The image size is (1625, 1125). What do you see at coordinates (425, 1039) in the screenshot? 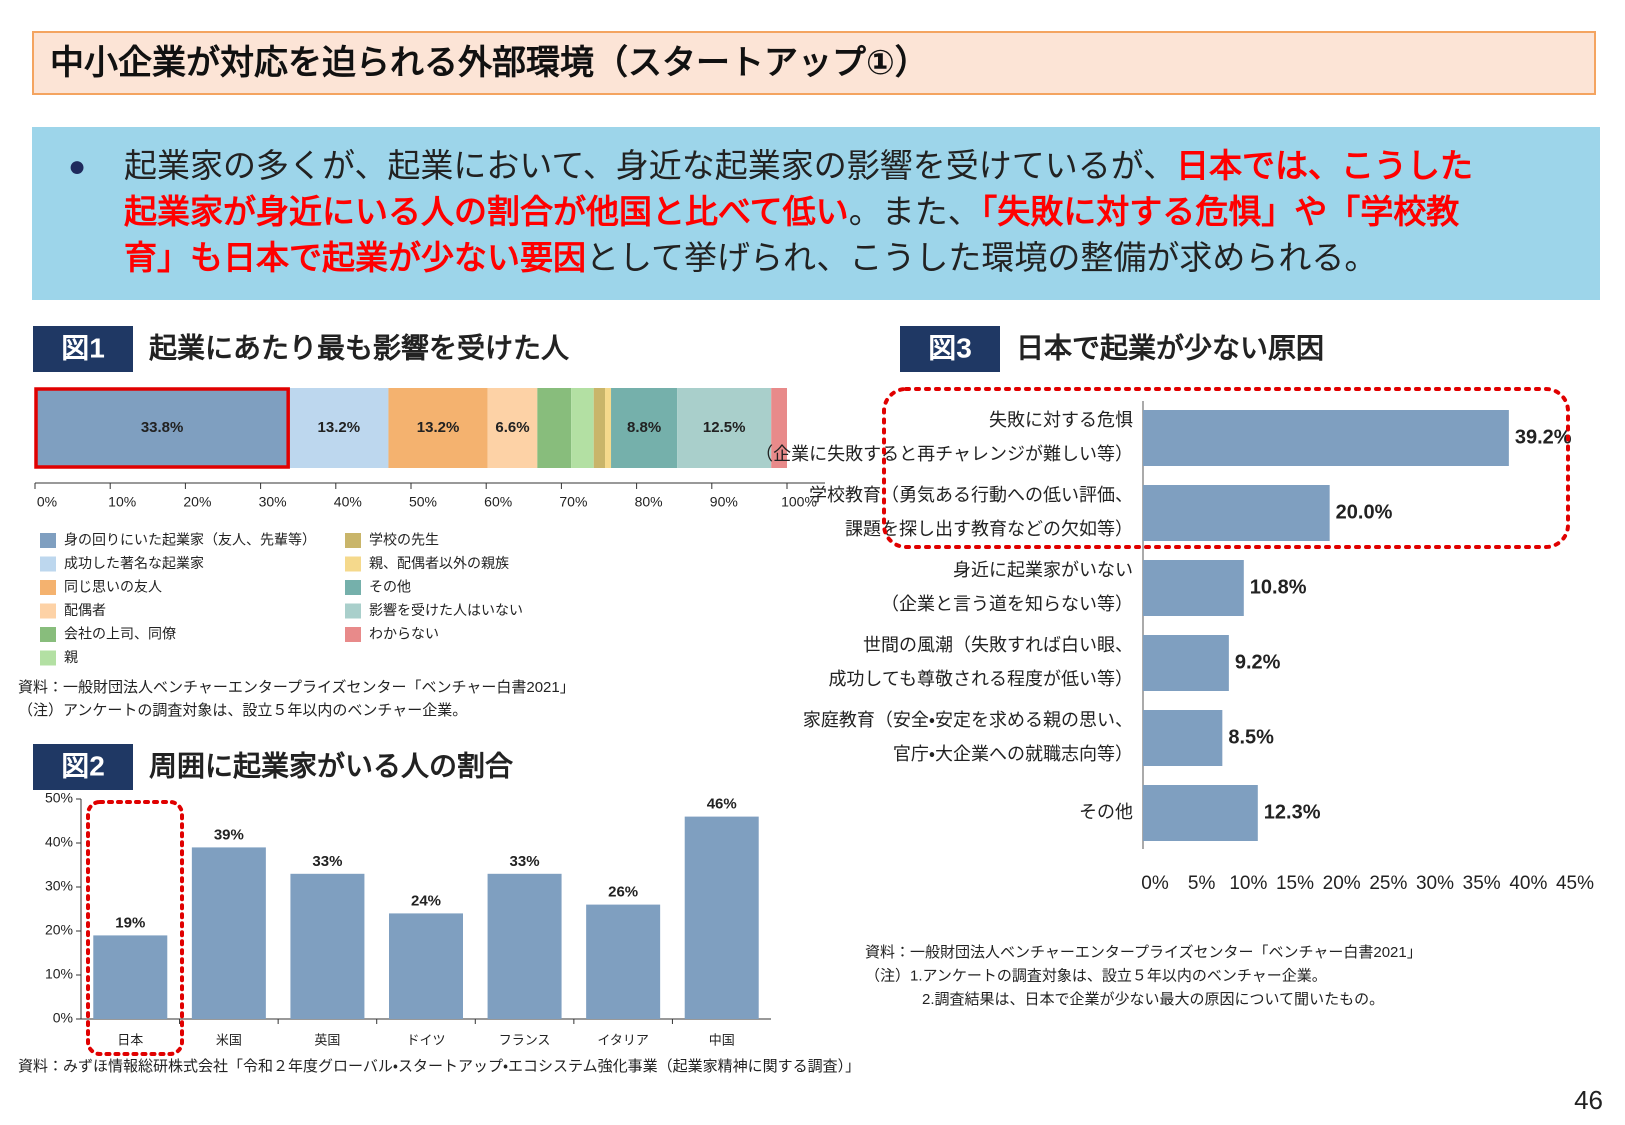
I see `x-tick-label: ドイツ` at bounding box center [425, 1039].